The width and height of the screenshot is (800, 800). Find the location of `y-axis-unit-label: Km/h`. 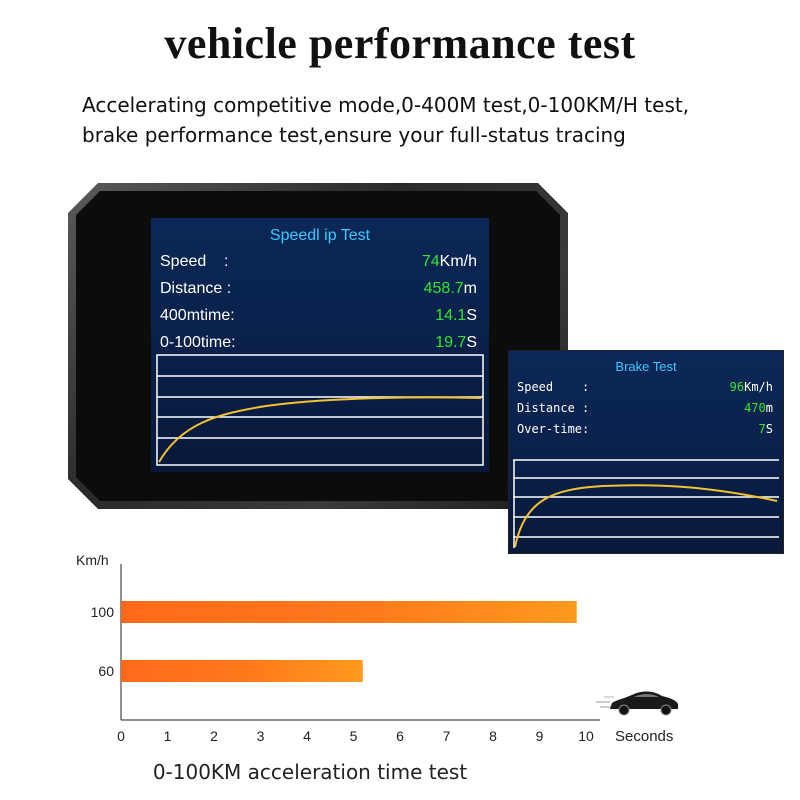

y-axis-unit-label: Km/h is located at coordinates (92, 560).